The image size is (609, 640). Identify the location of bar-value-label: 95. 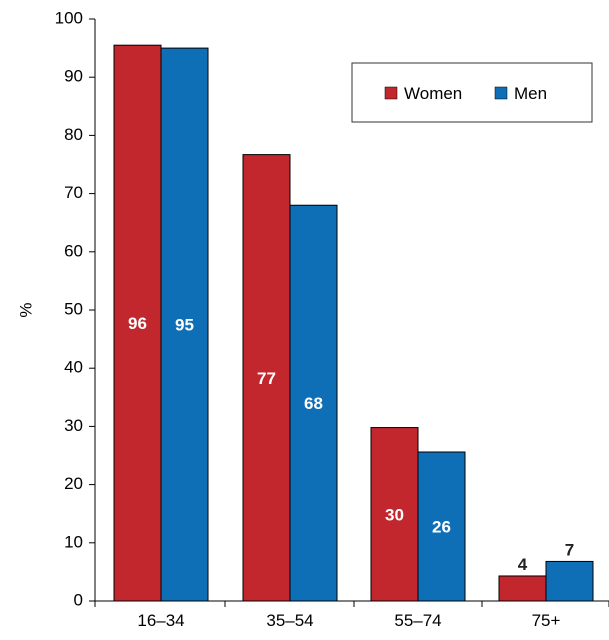
(184, 325).